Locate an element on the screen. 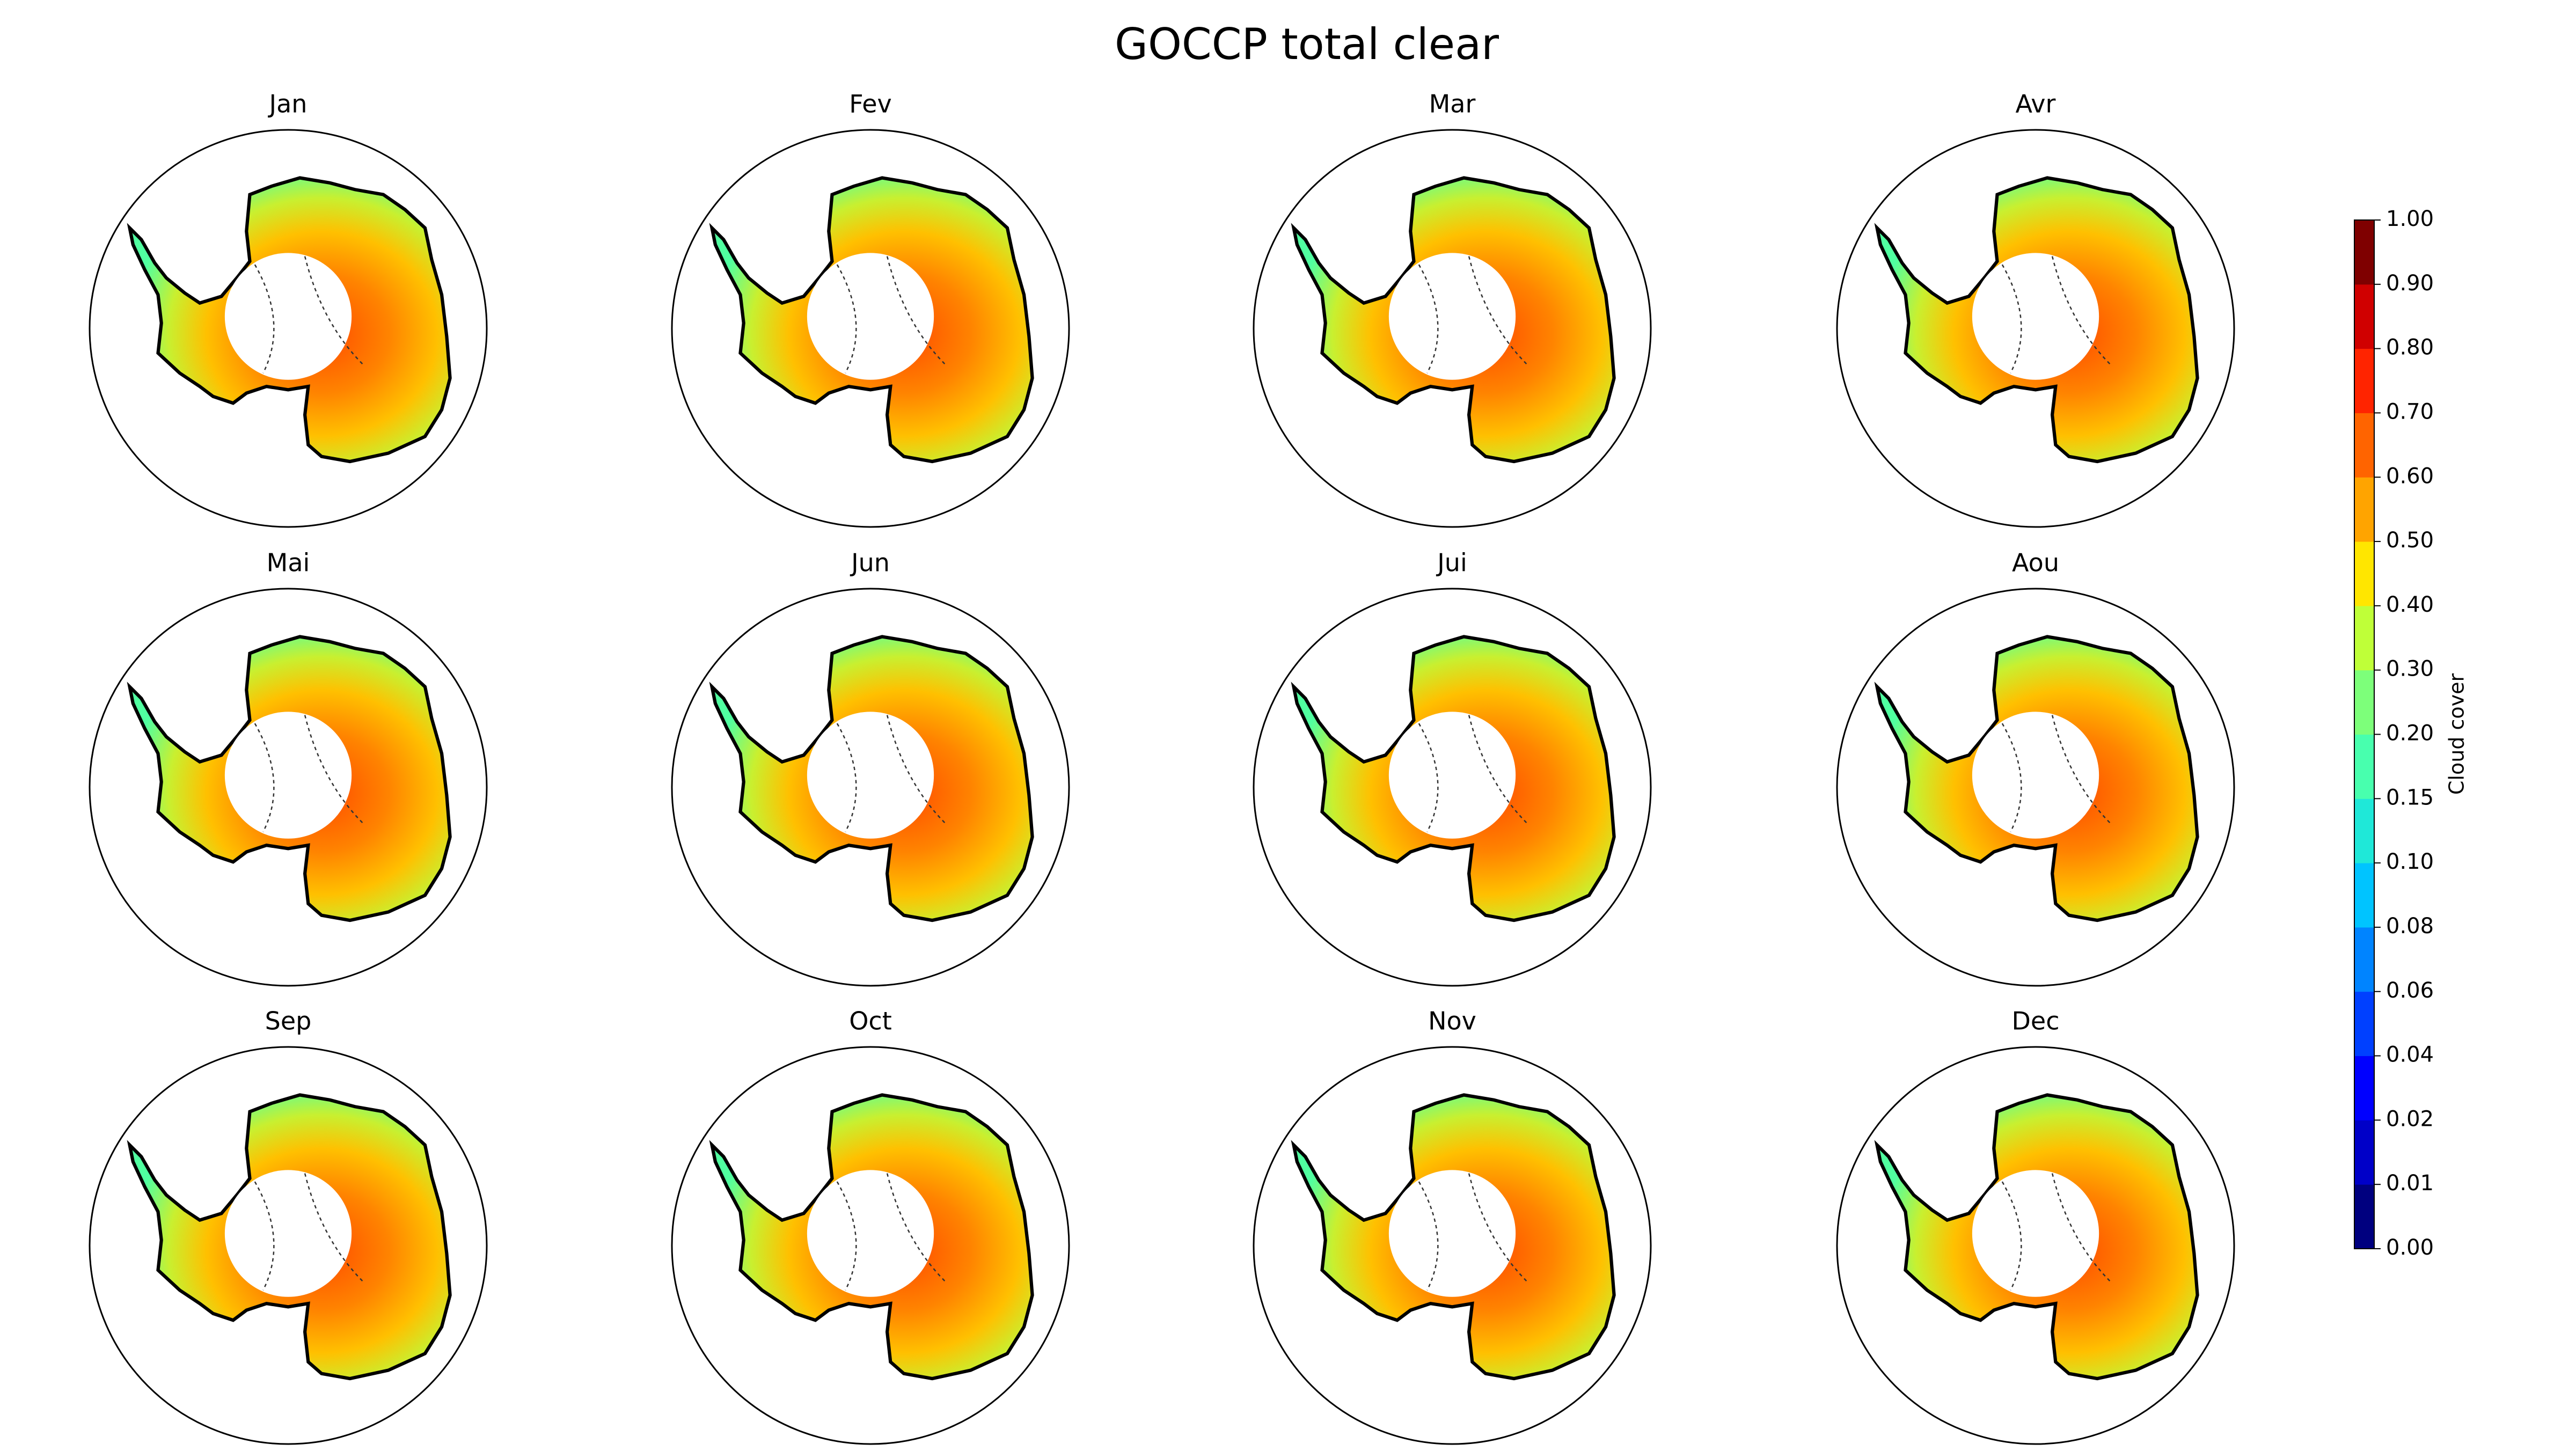 This screenshot has height=1451, width=2576. colorbar-tick-label: 0.01 is located at coordinates (2410, 1183).